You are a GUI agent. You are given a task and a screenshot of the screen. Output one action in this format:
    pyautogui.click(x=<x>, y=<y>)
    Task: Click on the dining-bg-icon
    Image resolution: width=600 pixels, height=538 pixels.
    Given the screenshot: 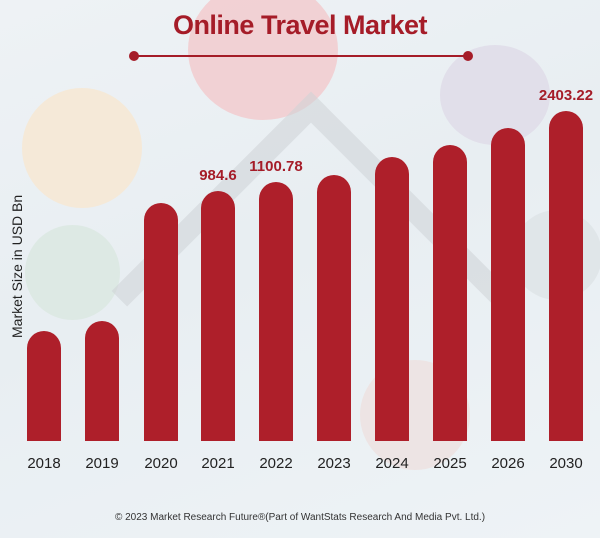 What is the action you would take?
    pyautogui.click(x=82, y=148)
    